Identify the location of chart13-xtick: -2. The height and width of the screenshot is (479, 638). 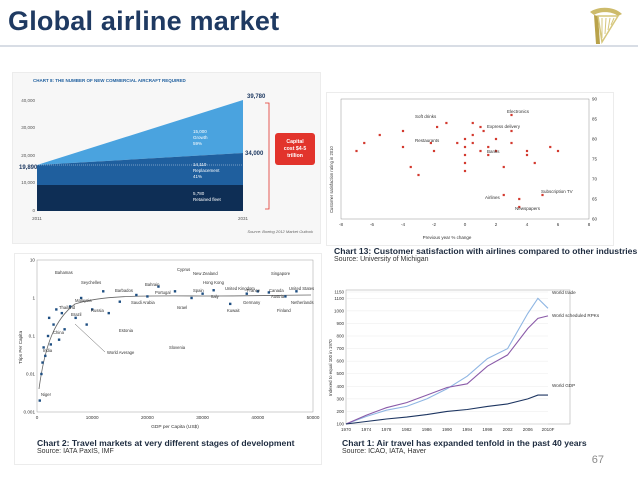
(434, 224).